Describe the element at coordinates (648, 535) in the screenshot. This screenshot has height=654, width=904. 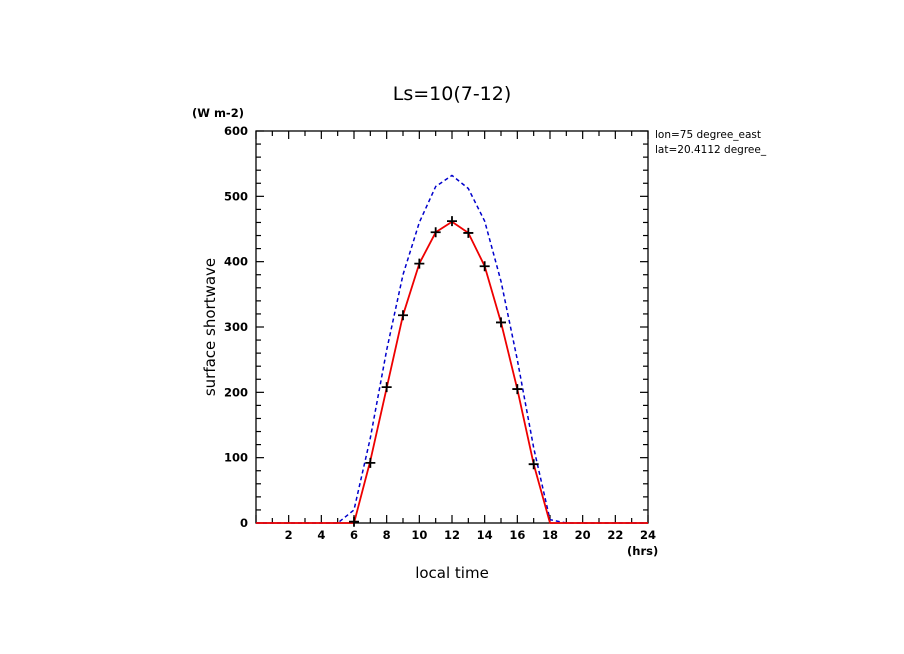
I see `x-tick-label: 24` at that location.